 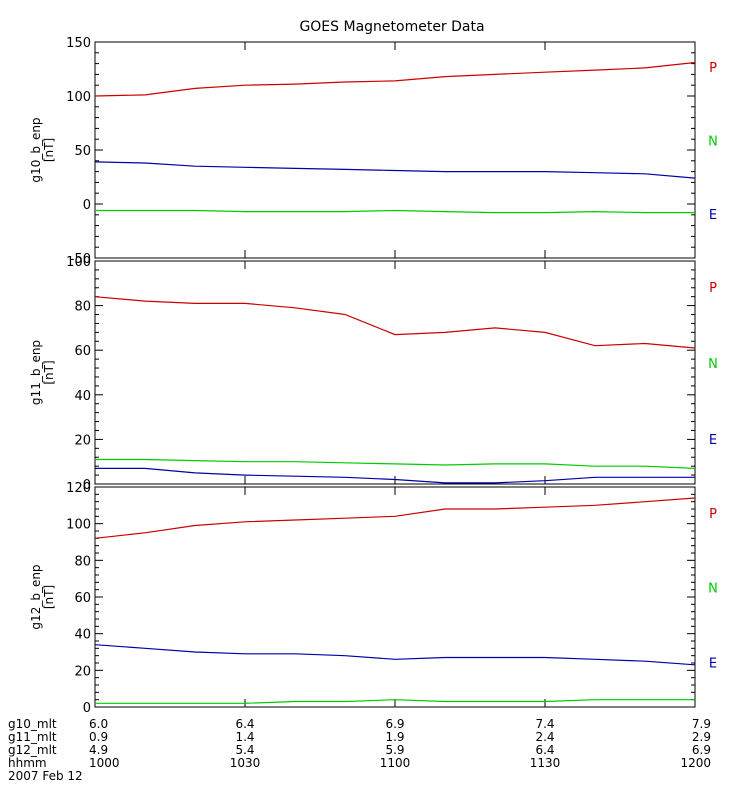 I want to click on time-axis-row-label: g12_mlt, so click(x=32, y=750).